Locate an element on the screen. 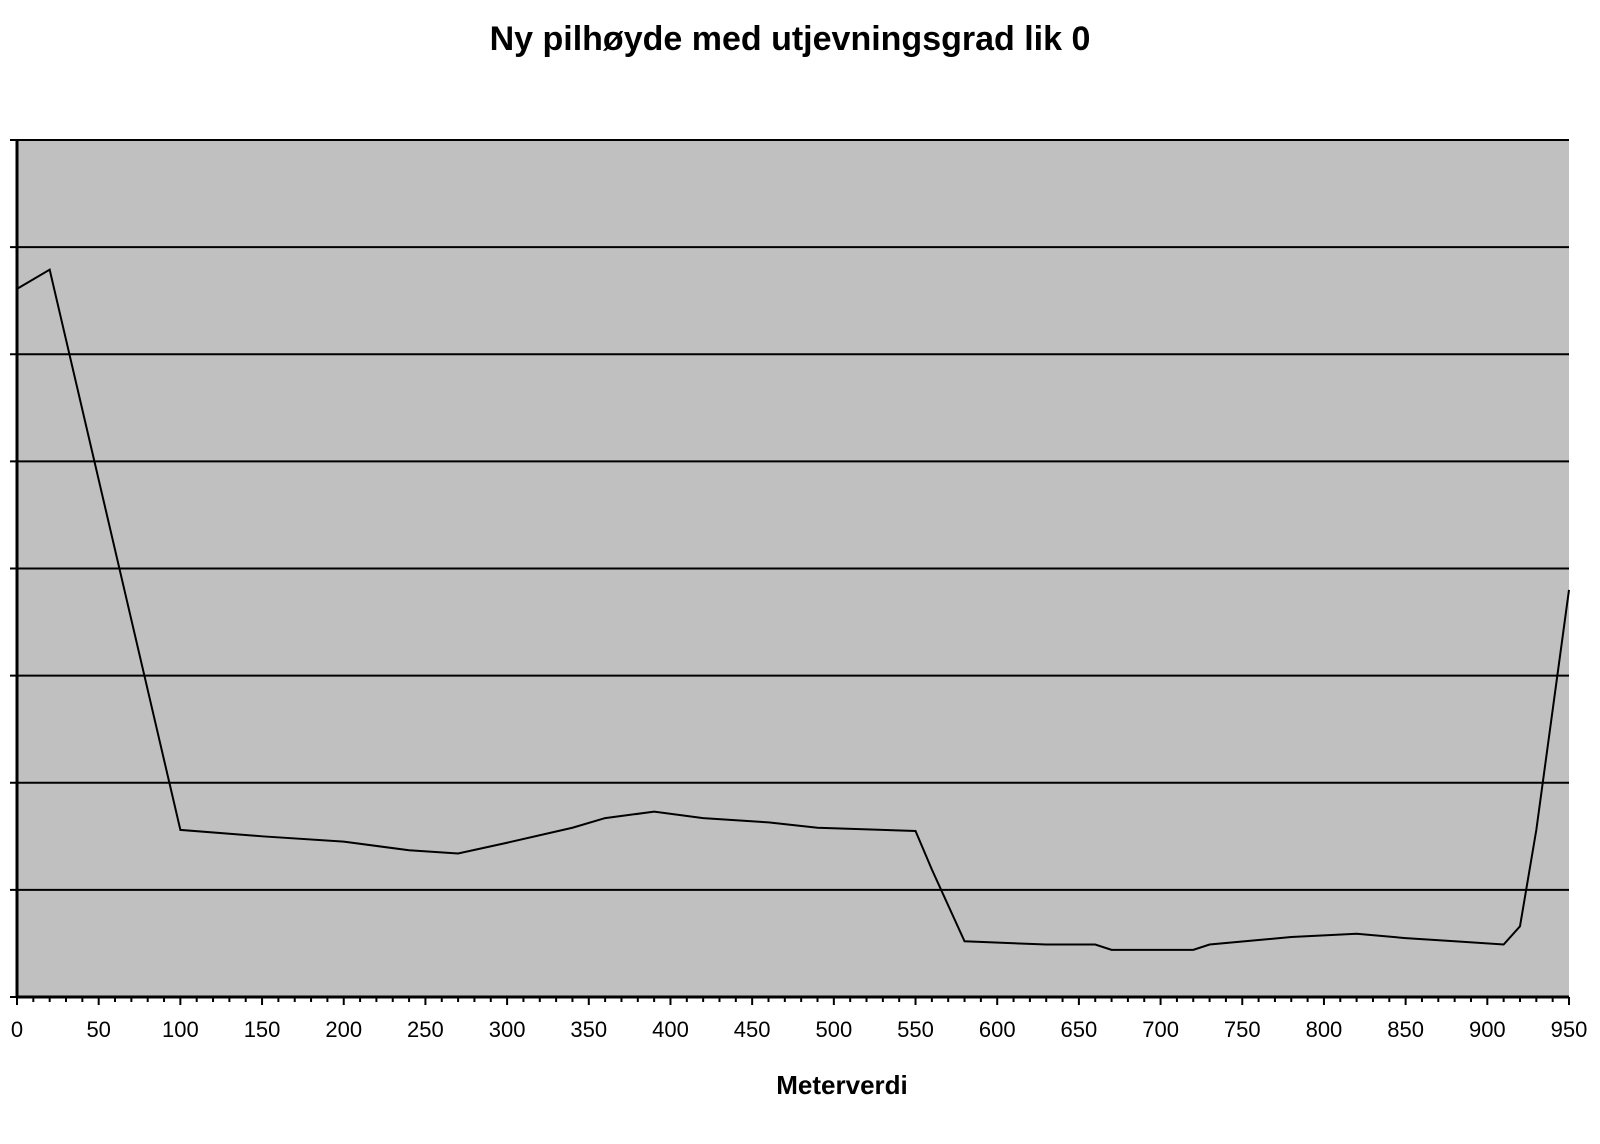 The image size is (1600, 1144). x-tick-label: 850 is located at coordinates (1405, 1029).